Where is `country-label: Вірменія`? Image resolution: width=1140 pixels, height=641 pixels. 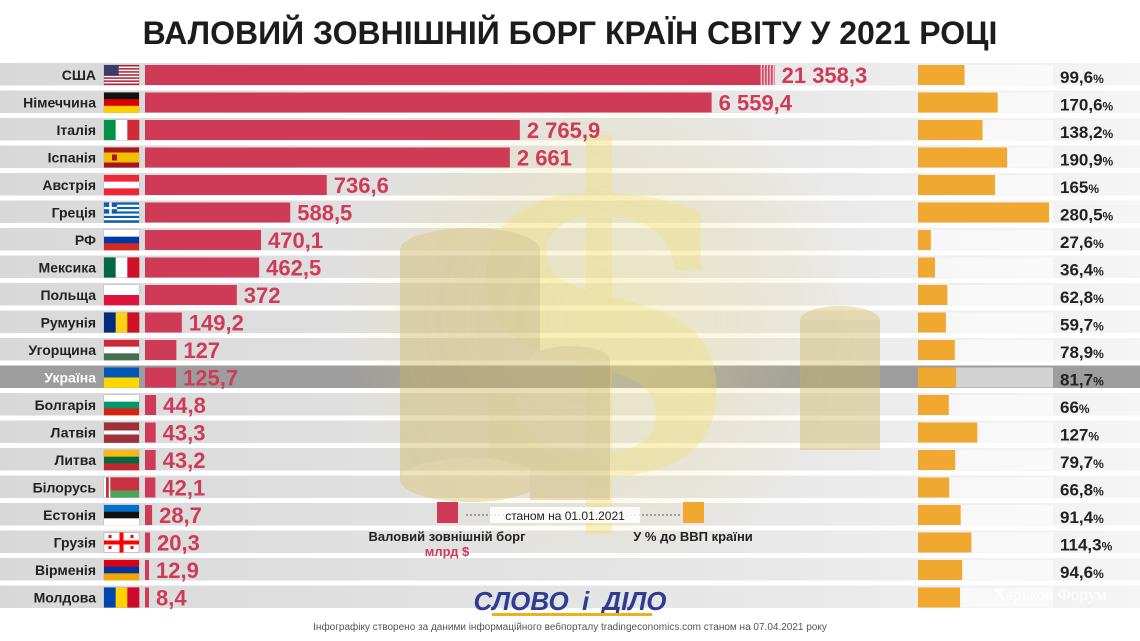 country-label: Вірменія is located at coordinates (65, 570).